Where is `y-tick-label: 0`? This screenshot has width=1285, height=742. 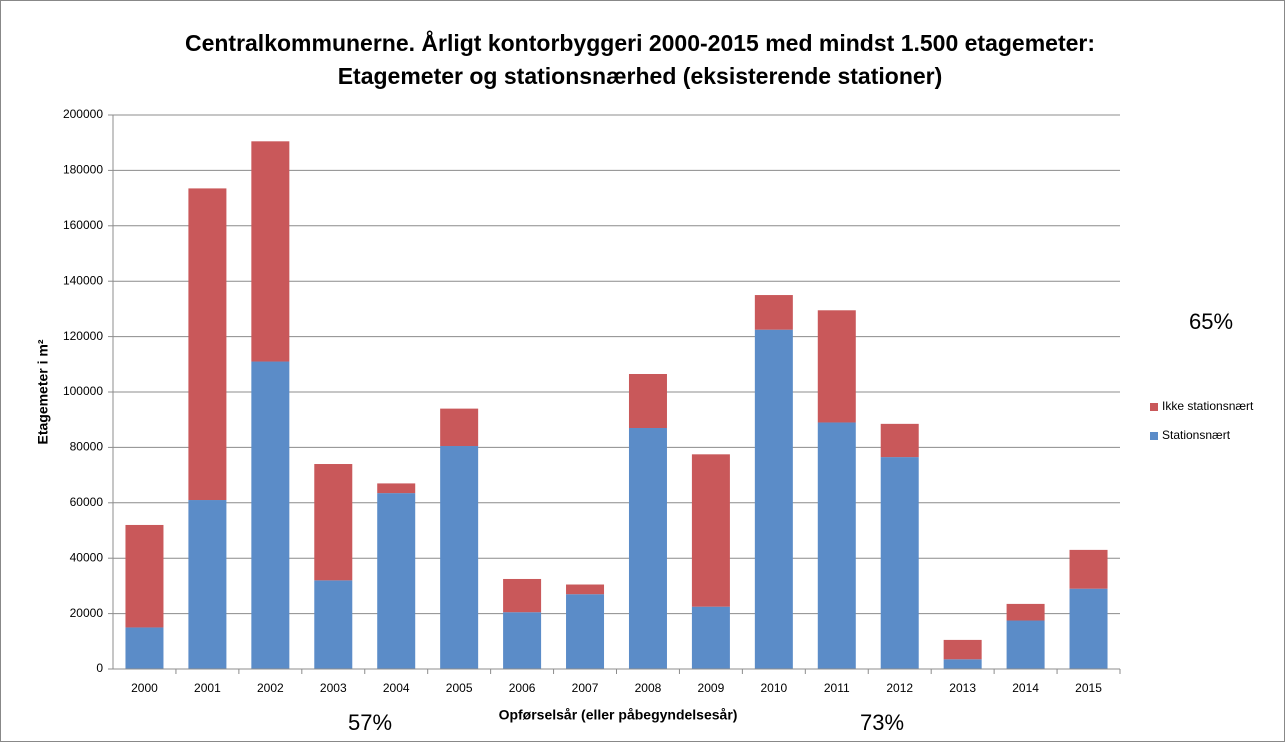
y-tick-label: 0 is located at coordinates (99, 668).